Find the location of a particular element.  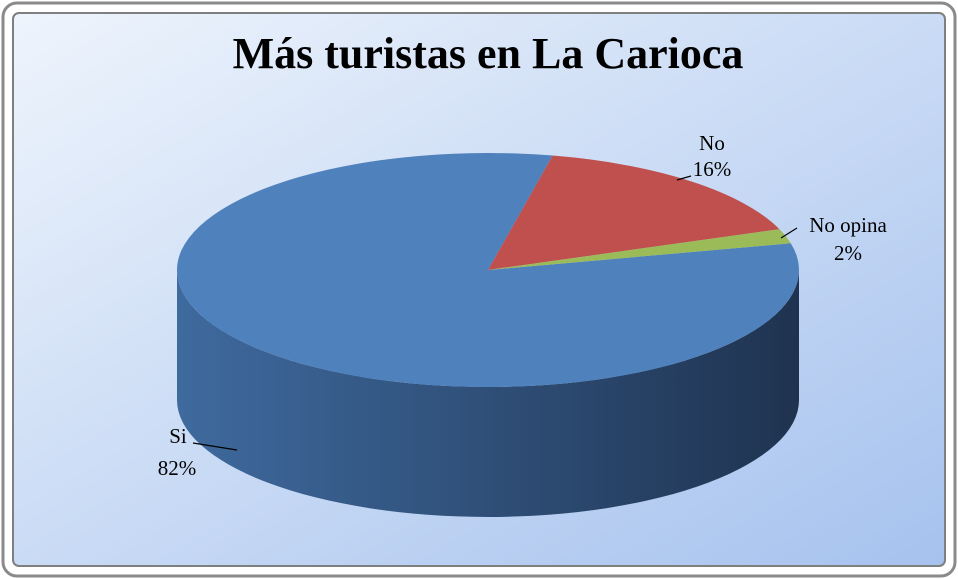

chart-title: Más turistas en La Carioca is located at coordinates (488, 53).